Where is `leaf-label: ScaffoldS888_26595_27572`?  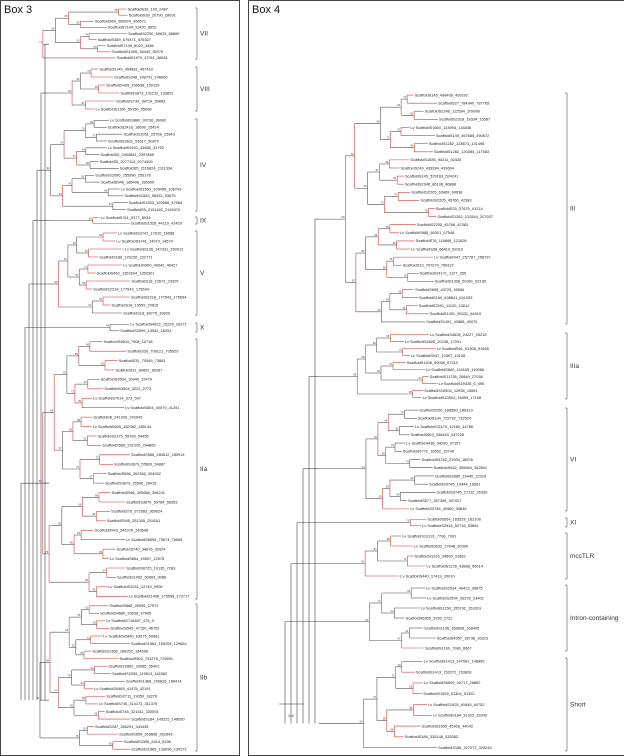
leaf-label: ScaffoldS888_26595_27572 is located at coordinates (133, 605).